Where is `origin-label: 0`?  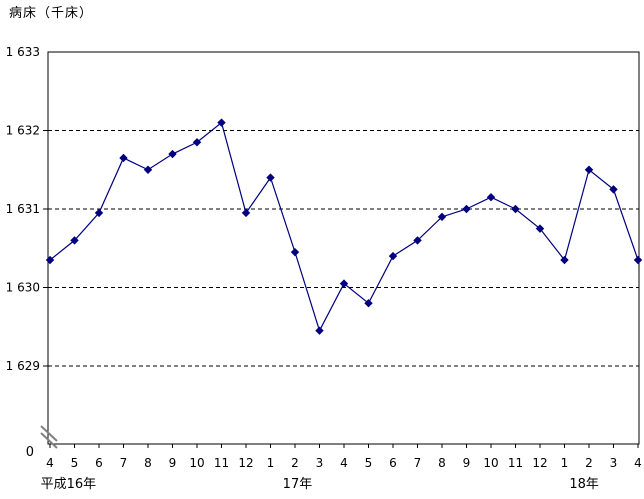
origin-label: 0 is located at coordinates (30, 452).